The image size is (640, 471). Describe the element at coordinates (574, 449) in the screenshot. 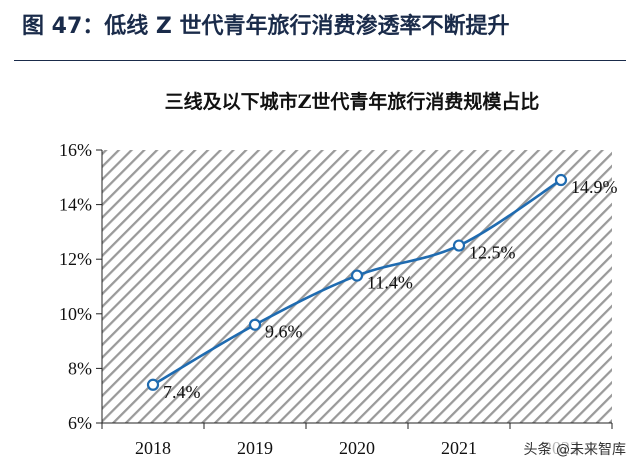

I see `watermark: 头条 @未来智库` at that location.